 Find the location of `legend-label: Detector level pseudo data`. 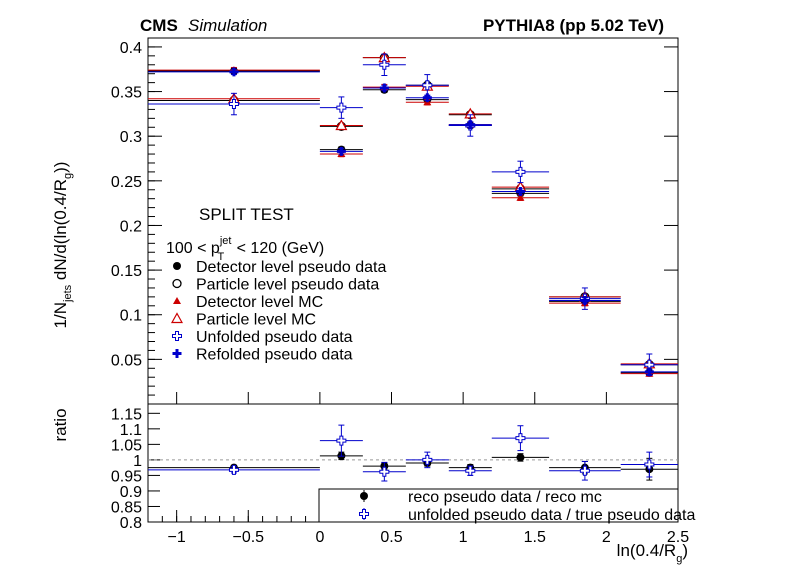

legend-label: Detector level pseudo data is located at coordinates (291, 267).